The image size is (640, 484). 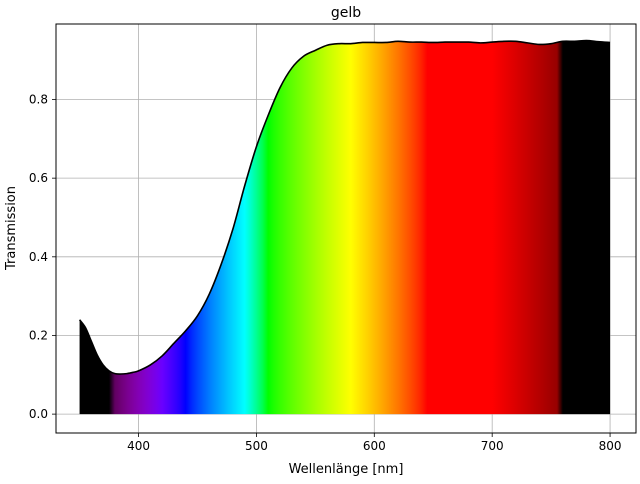 I want to click on y-tick-label: 0.4, so click(x=38, y=257).